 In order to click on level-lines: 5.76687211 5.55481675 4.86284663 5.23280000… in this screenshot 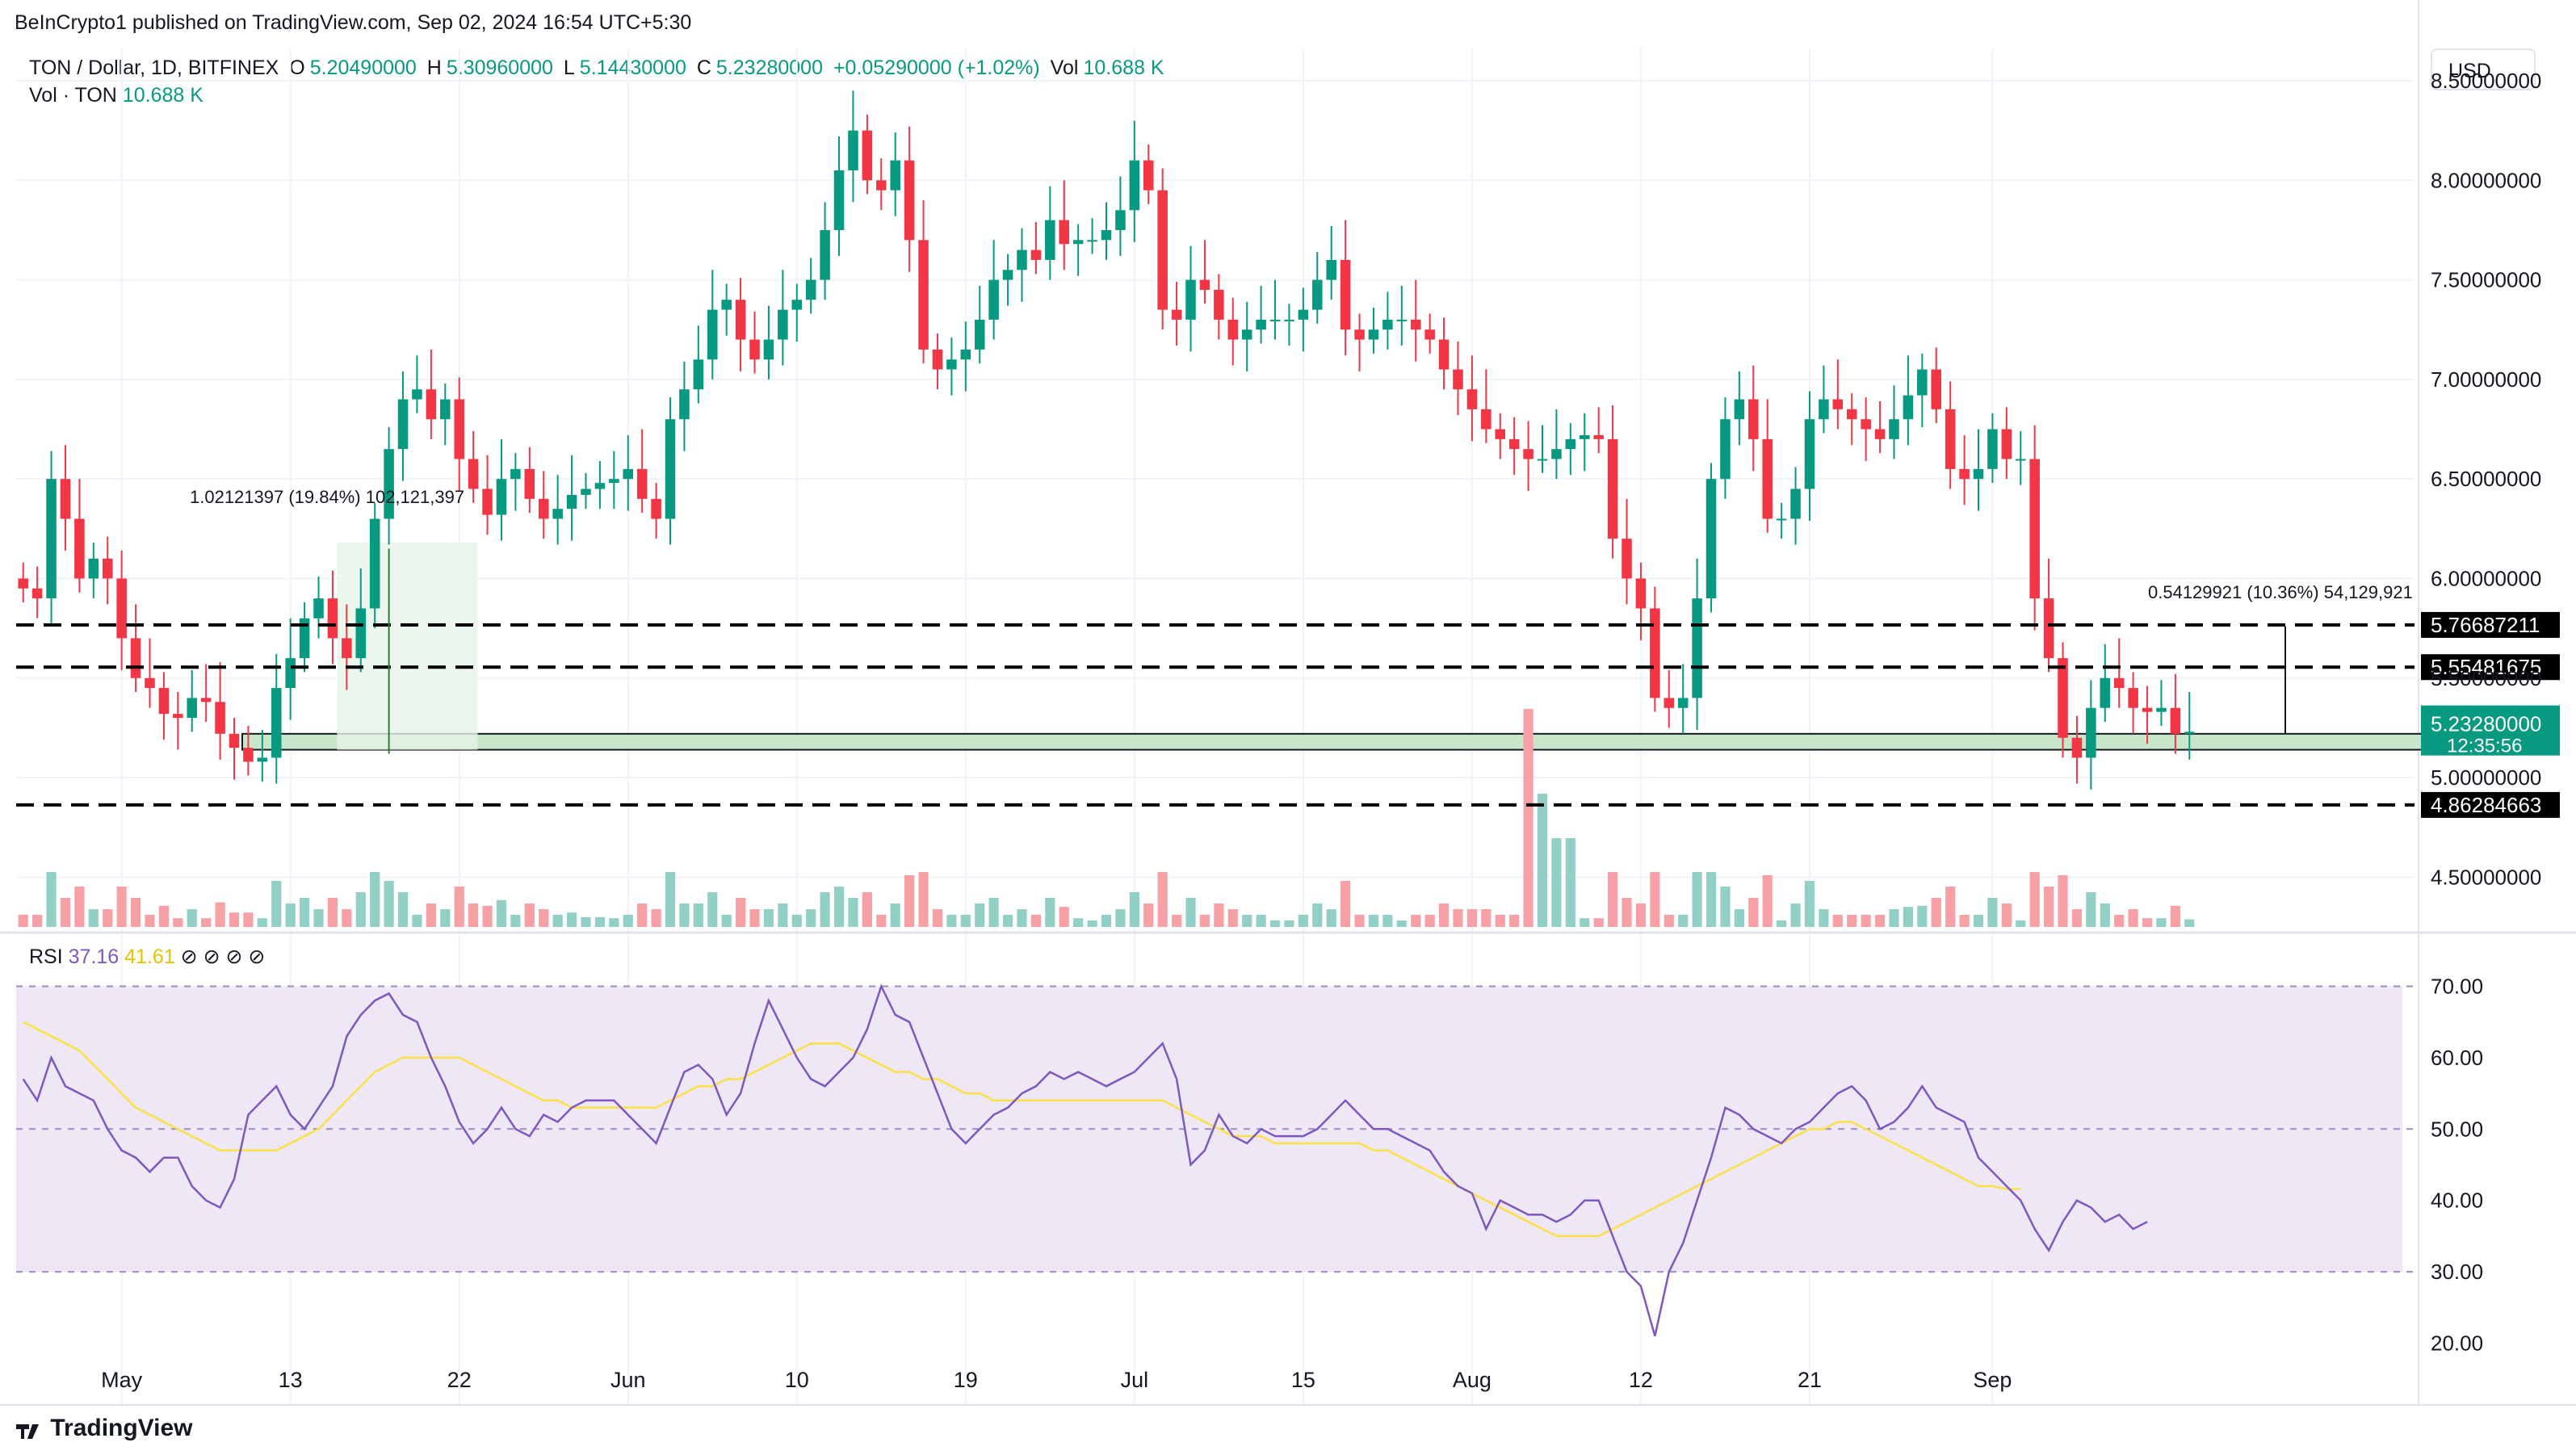, I will do `click(1288, 714)`.